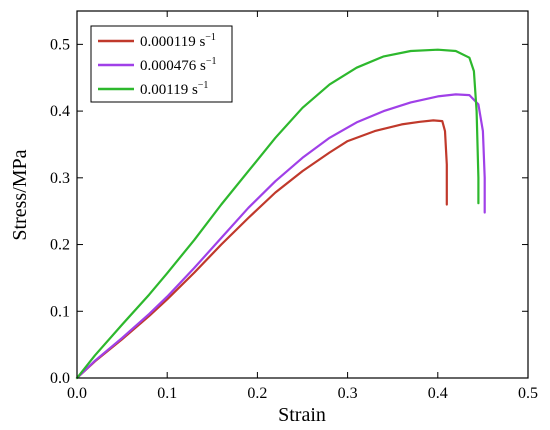 This screenshot has width=550, height=430. I want to click on y-tick-label: 0.4, so click(60, 111).